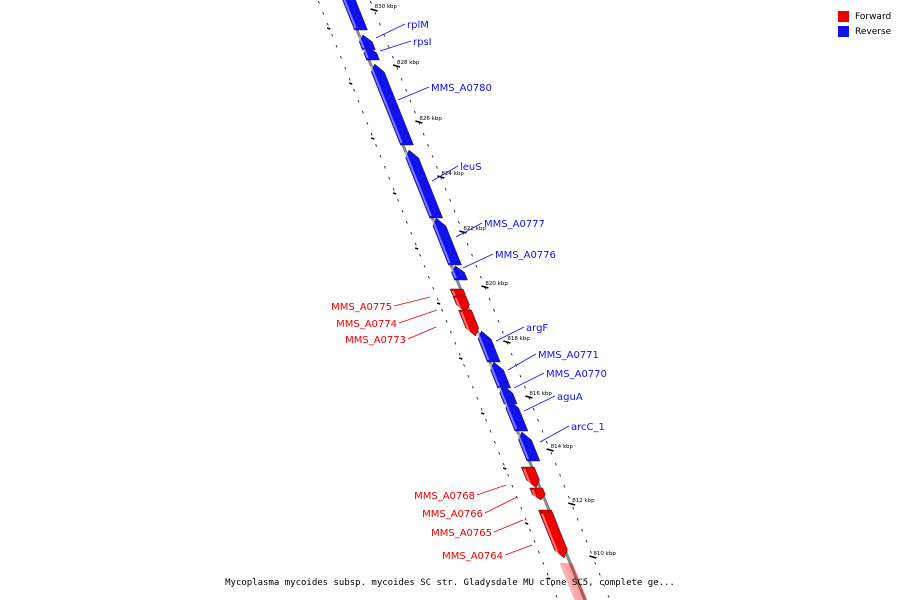 This screenshot has height=600, width=900. I want to click on reverse-swatch, so click(843, 31).